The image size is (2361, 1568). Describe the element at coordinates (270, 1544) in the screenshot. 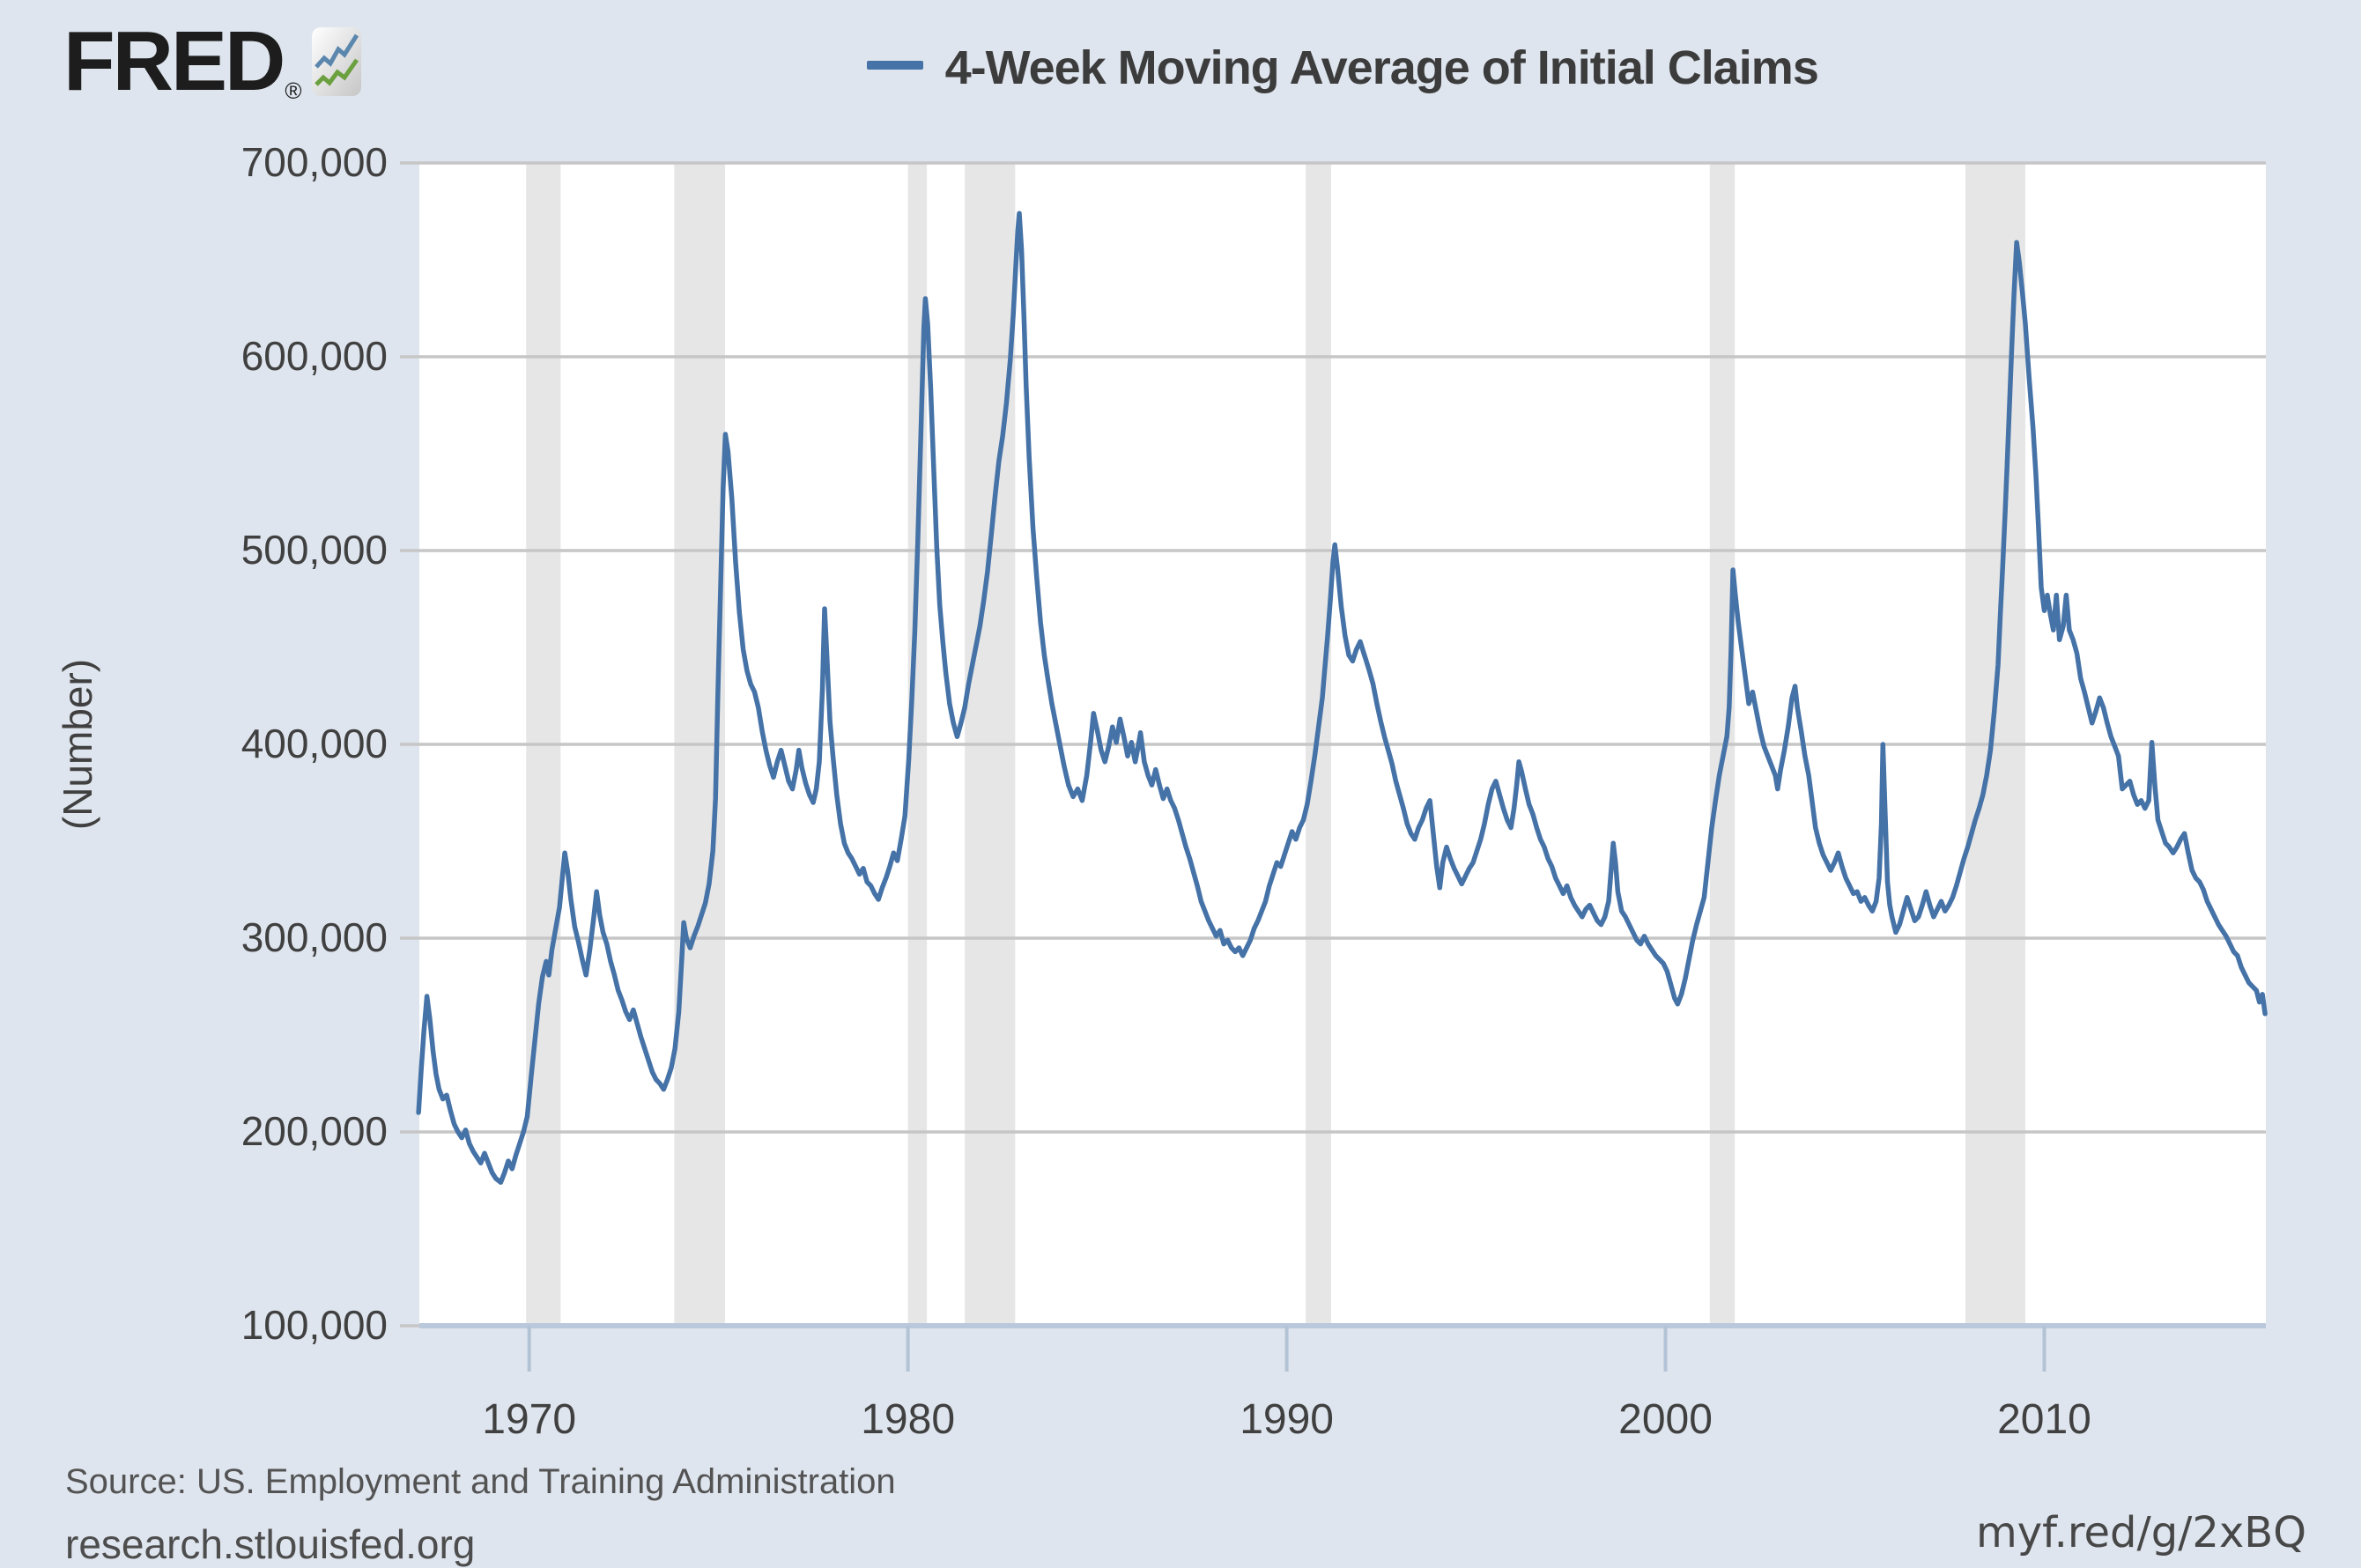

I see `research-stlouisfed-link: research.stlouisfed.org` at that location.